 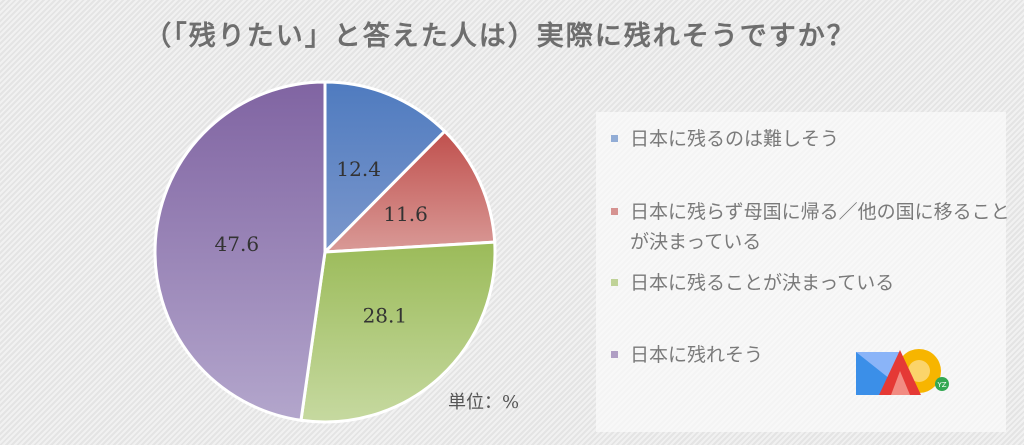 What do you see at coordinates (484, 402) in the screenshot?
I see `unit-label: 単位：%` at bounding box center [484, 402].